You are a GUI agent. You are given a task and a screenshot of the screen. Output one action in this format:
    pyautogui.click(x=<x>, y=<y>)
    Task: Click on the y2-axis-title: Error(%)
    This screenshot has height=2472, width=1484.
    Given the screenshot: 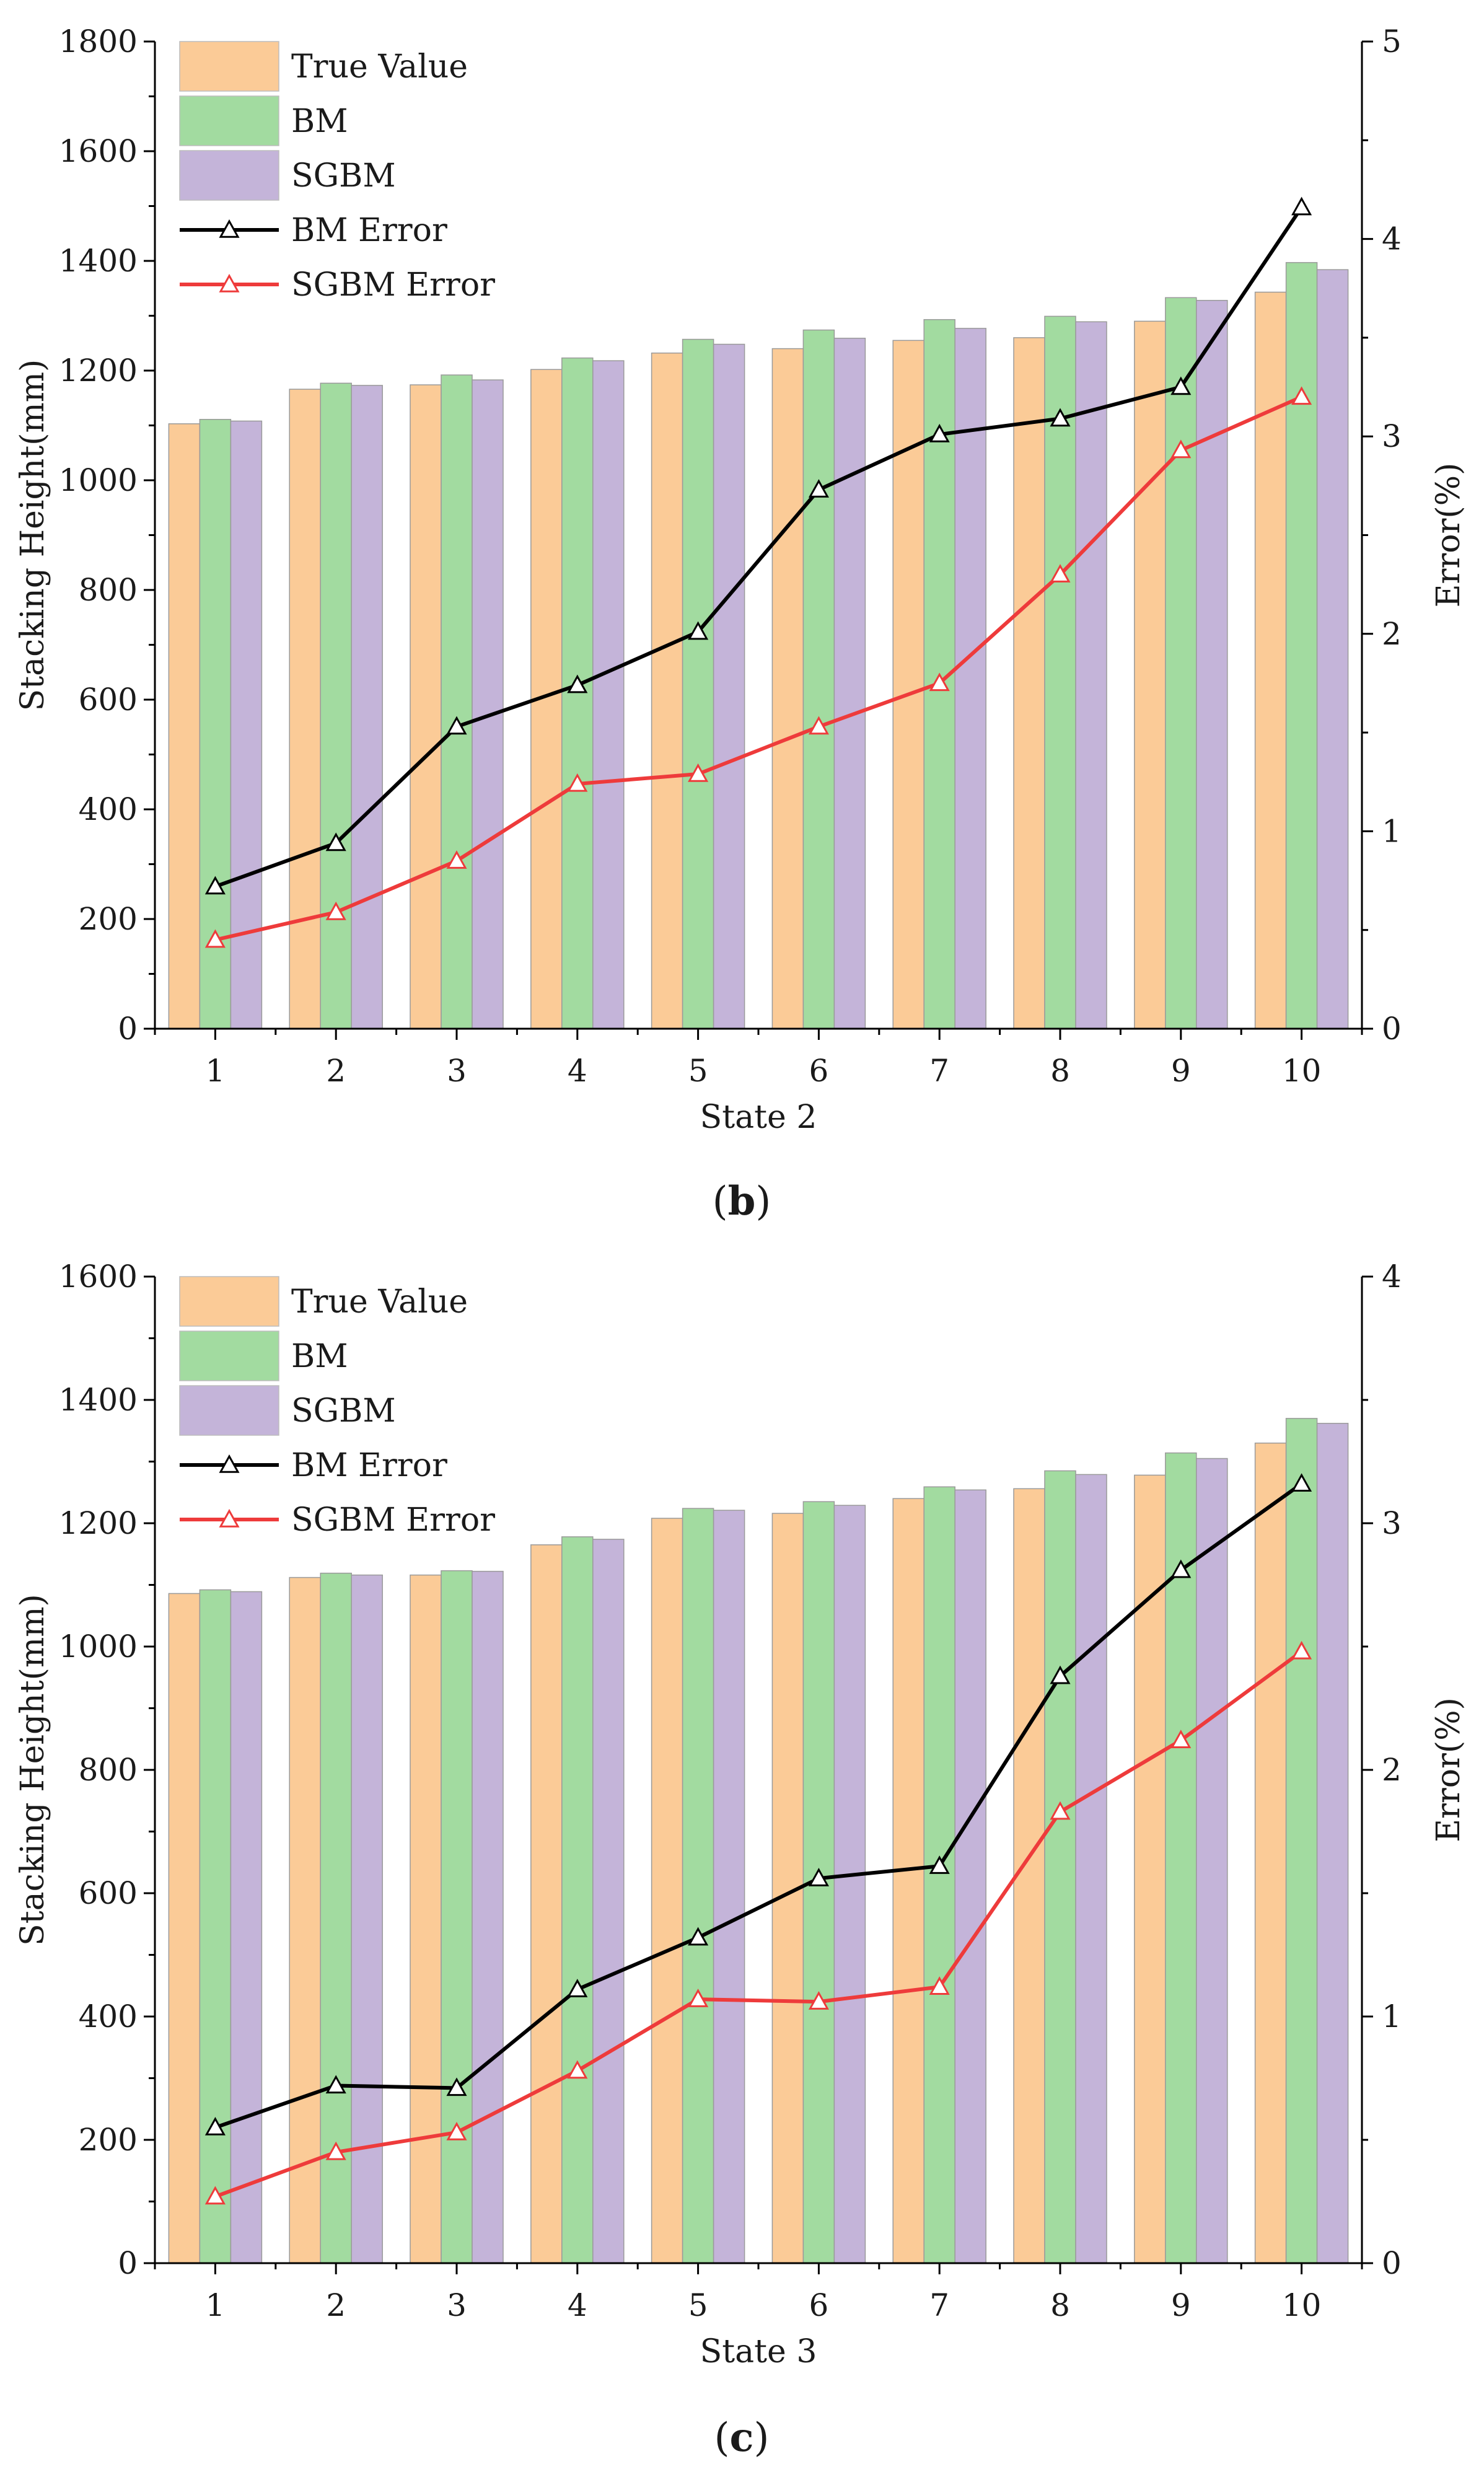 What is the action you would take?
    pyautogui.click(x=1449, y=535)
    